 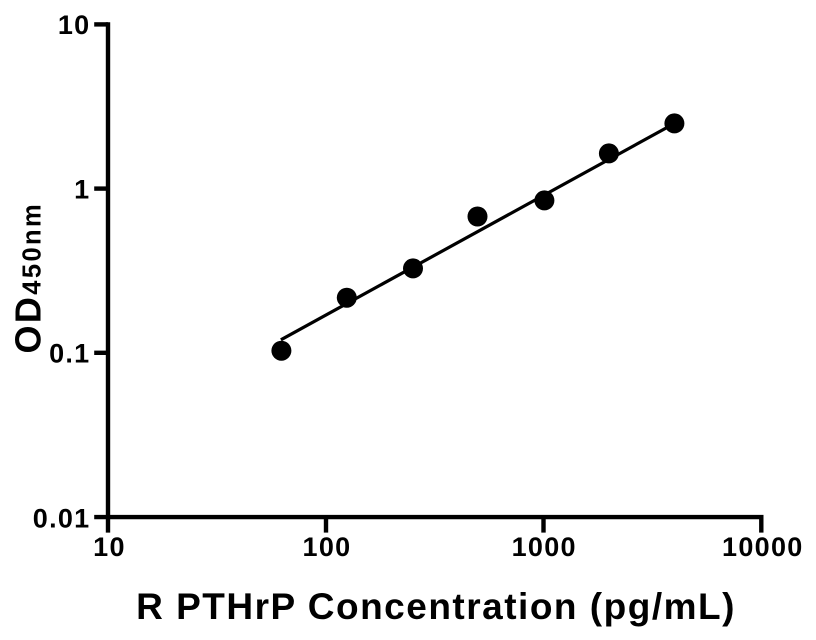 What do you see at coordinates (763, 547) in the screenshot?
I see `svg-text: 10000` at bounding box center [763, 547].